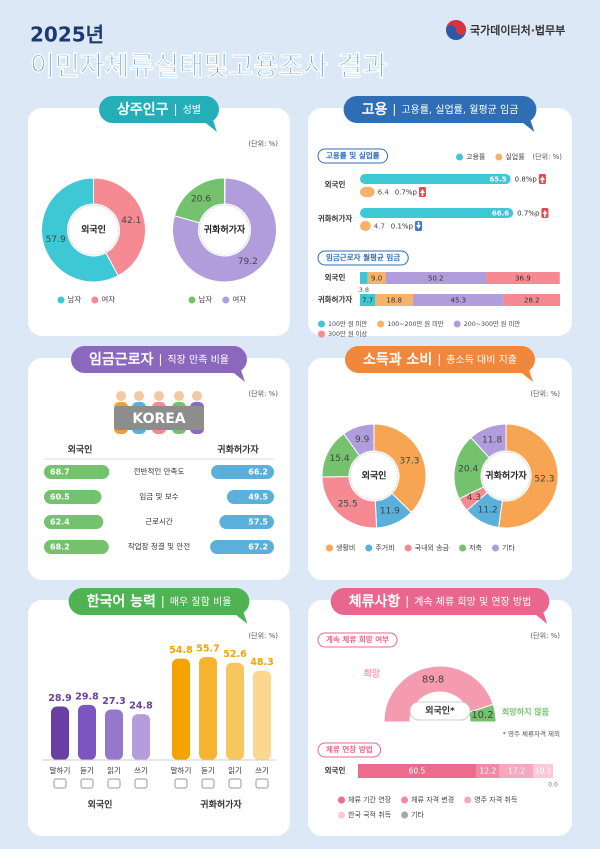  What do you see at coordinates (515, 156) in the screenshot?
I see `legend-label: 실업률` at bounding box center [515, 156].